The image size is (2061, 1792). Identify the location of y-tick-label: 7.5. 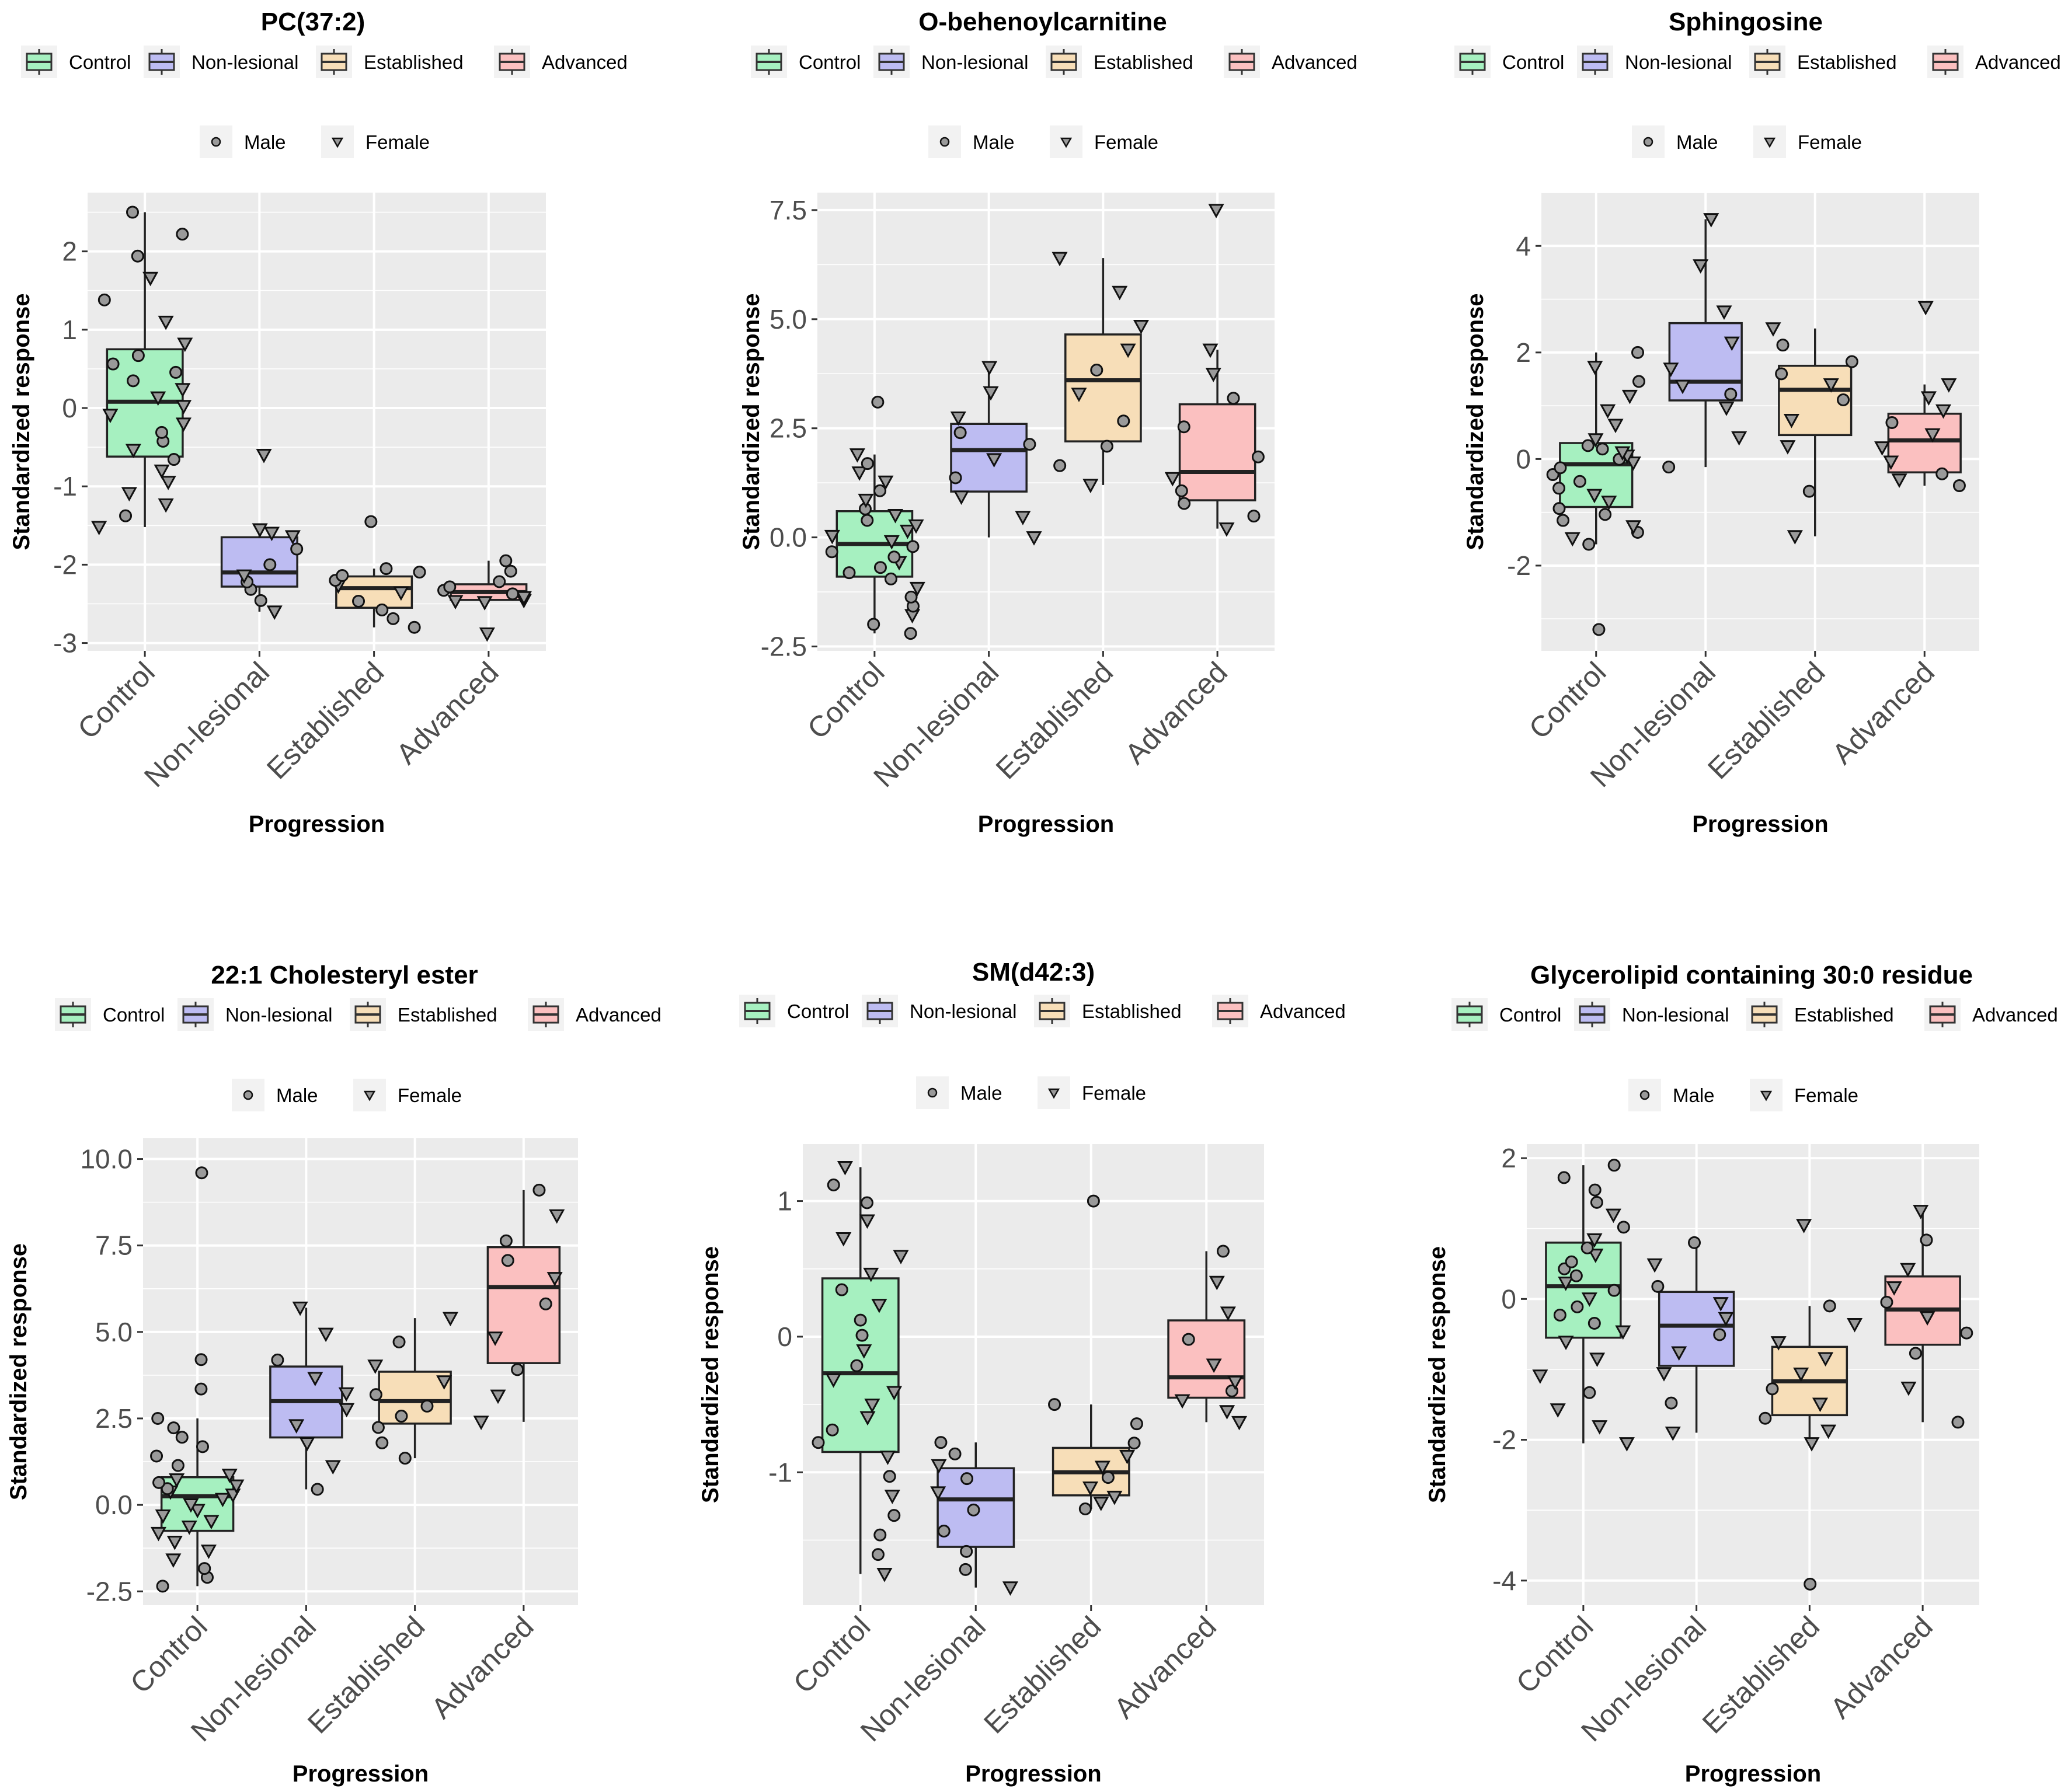
(788, 210).